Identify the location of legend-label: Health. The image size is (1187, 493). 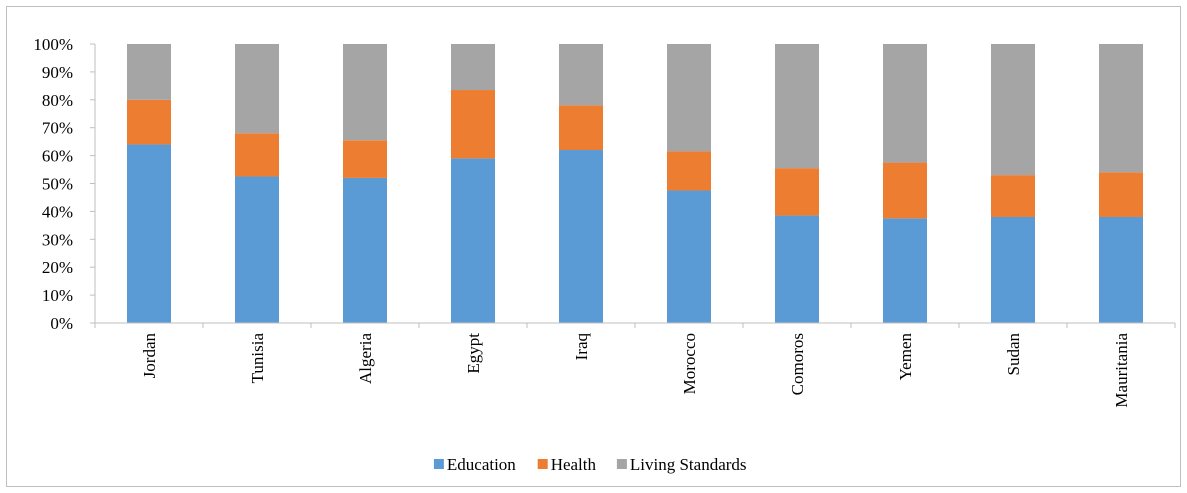
(574, 464).